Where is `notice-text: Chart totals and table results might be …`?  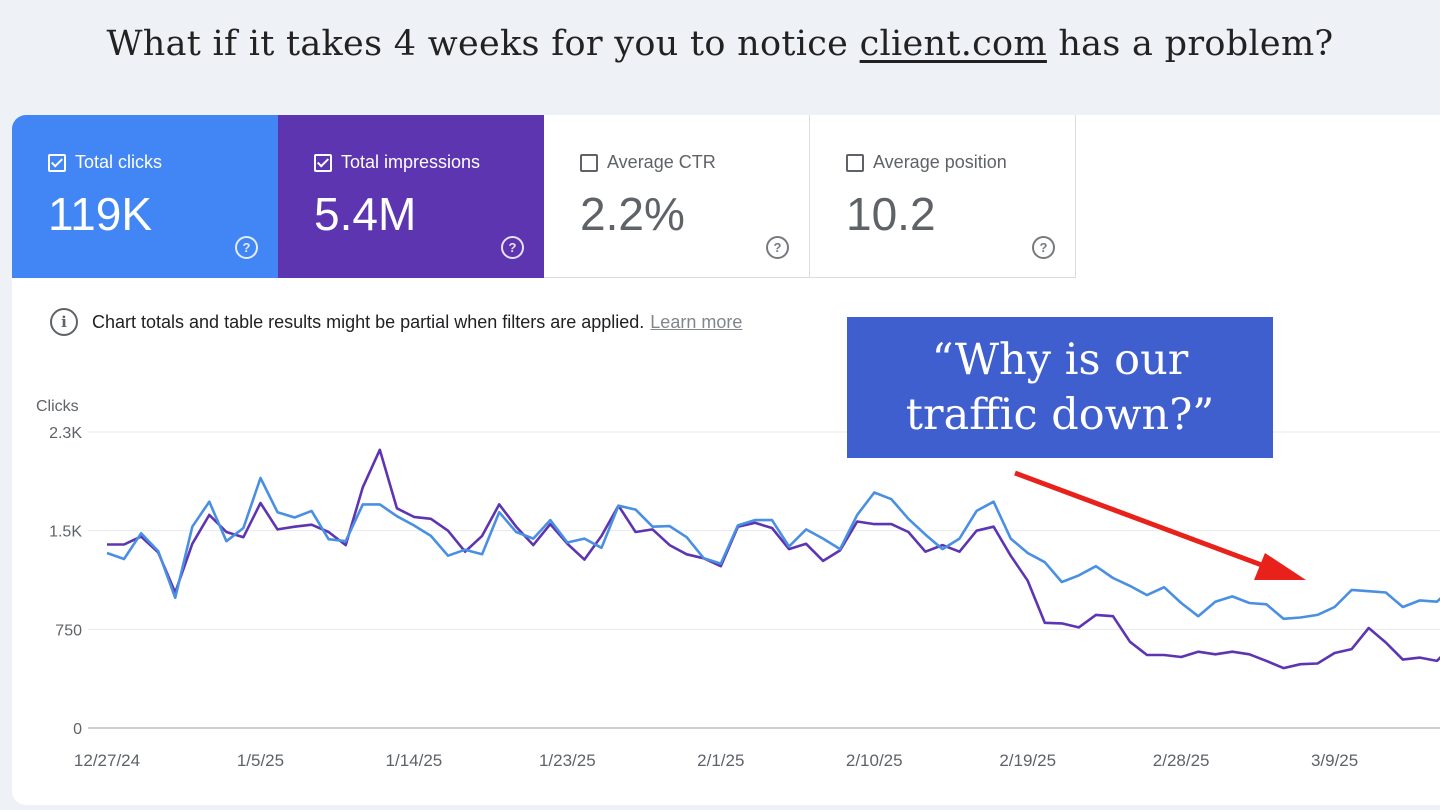
notice-text: Chart totals and table results might be … is located at coordinates (368, 321).